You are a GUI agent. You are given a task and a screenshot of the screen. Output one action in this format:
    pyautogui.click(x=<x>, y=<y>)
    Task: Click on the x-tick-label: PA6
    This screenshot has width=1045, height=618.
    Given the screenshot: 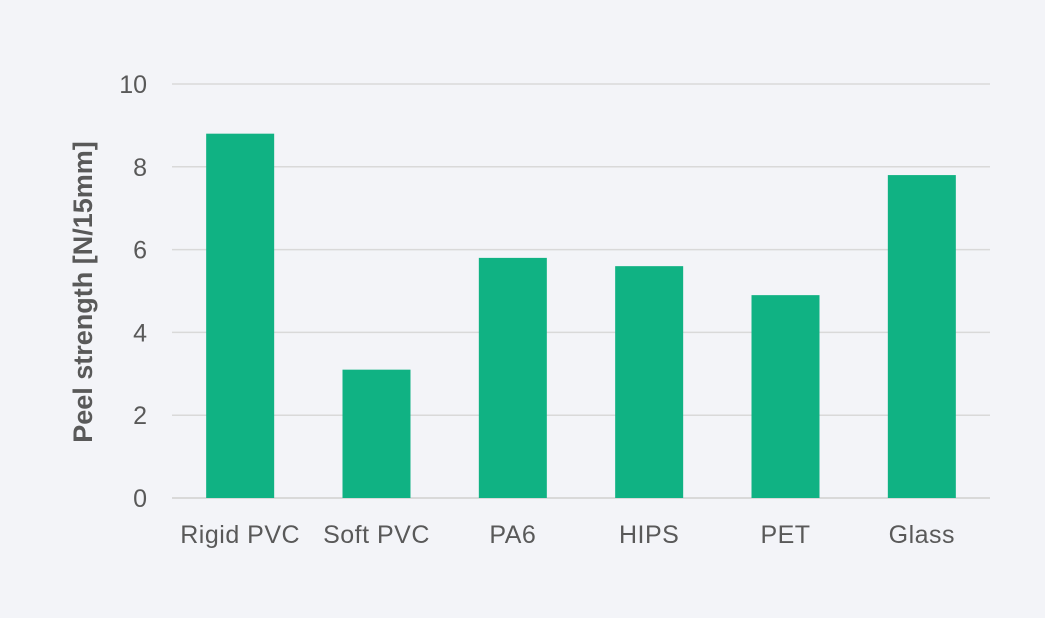 What is the action you would take?
    pyautogui.click(x=512, y=535)
    